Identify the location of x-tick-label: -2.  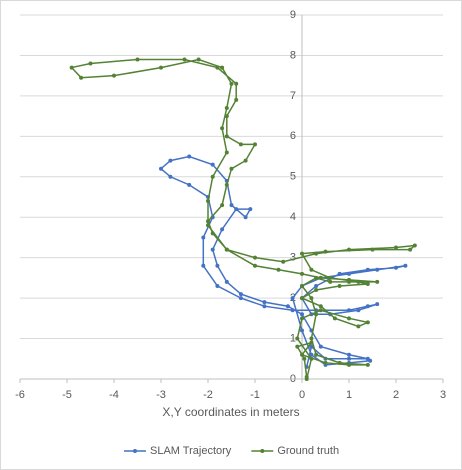
(208, 395).